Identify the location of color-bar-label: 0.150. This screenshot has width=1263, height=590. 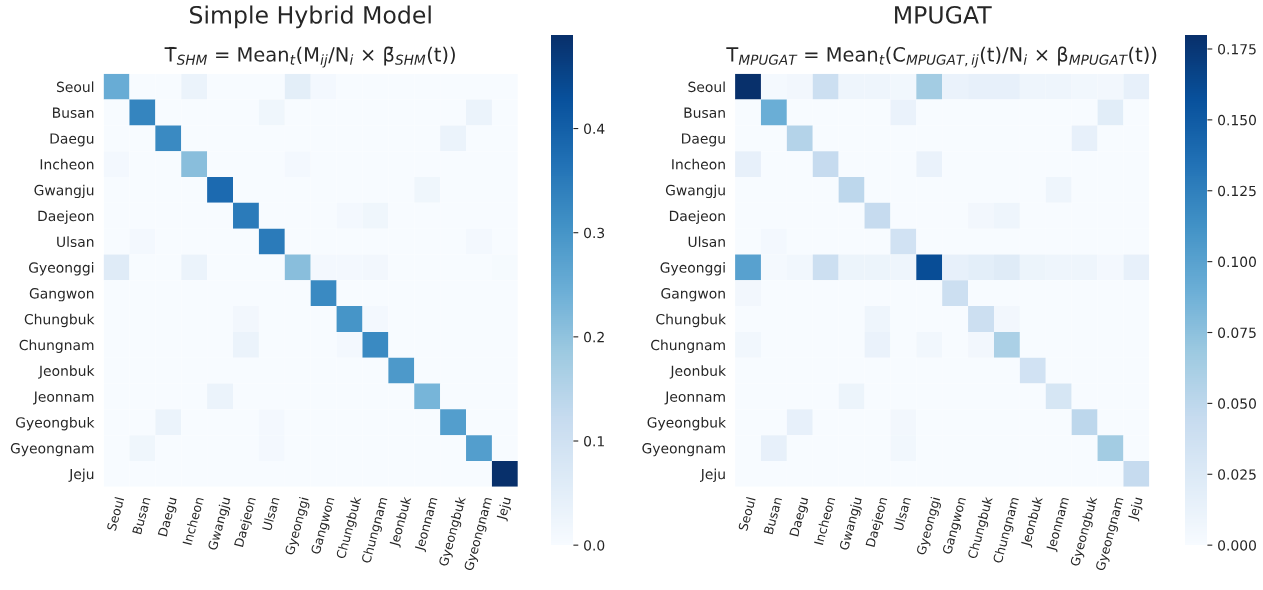
(1237, 120).